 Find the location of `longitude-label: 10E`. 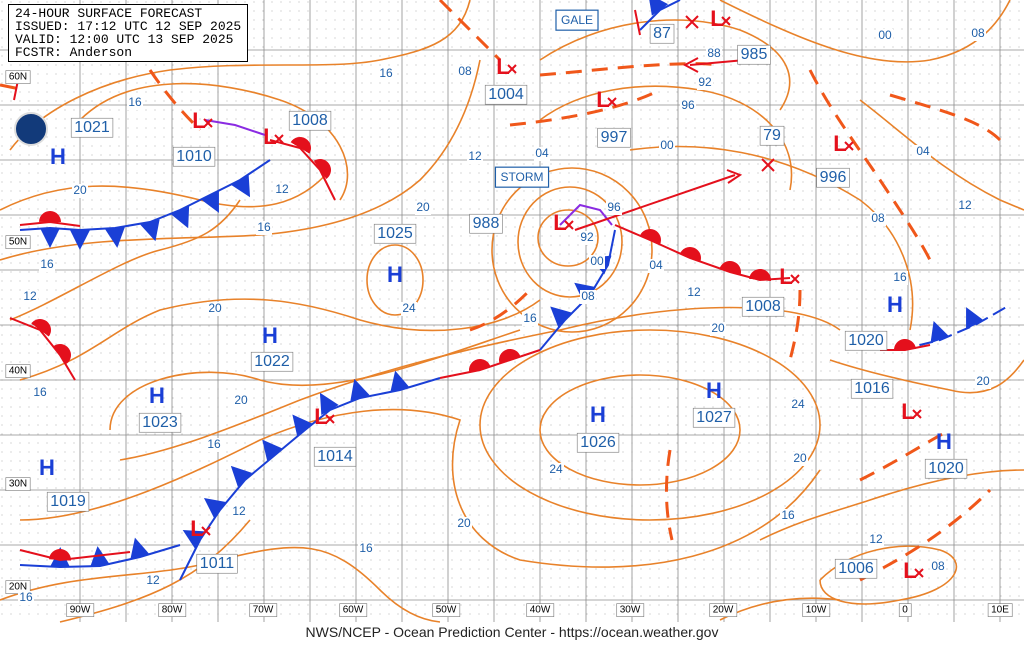

longitude-label: 10E is located at coordinates (1000, 610).